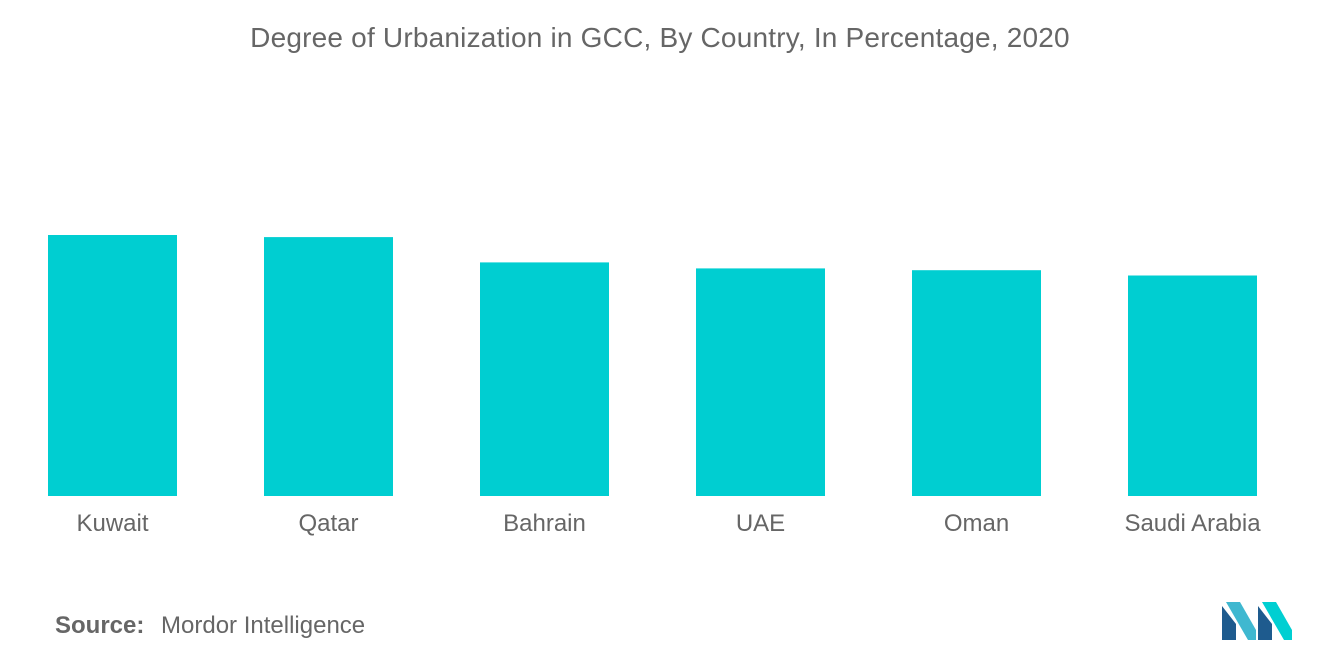 This screenshot has height=665, width=1320. Describe the element at coordinates (1277, 621) in the screenshot. I see `logo-shape-right` at that location.